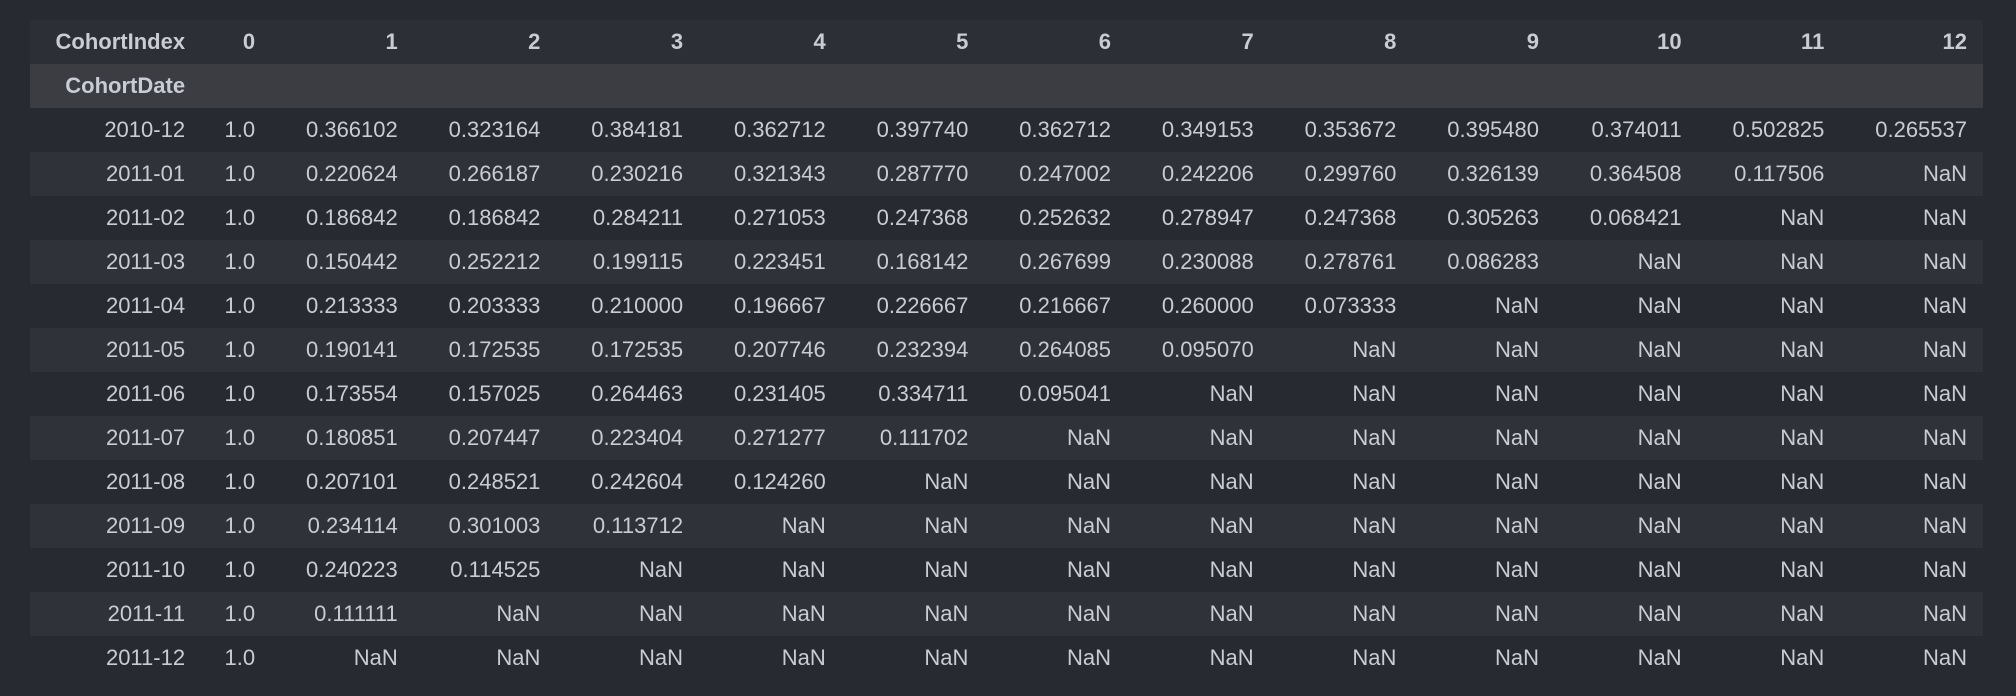  I want to click on table-cell: 0.334711, so click(923, 393).